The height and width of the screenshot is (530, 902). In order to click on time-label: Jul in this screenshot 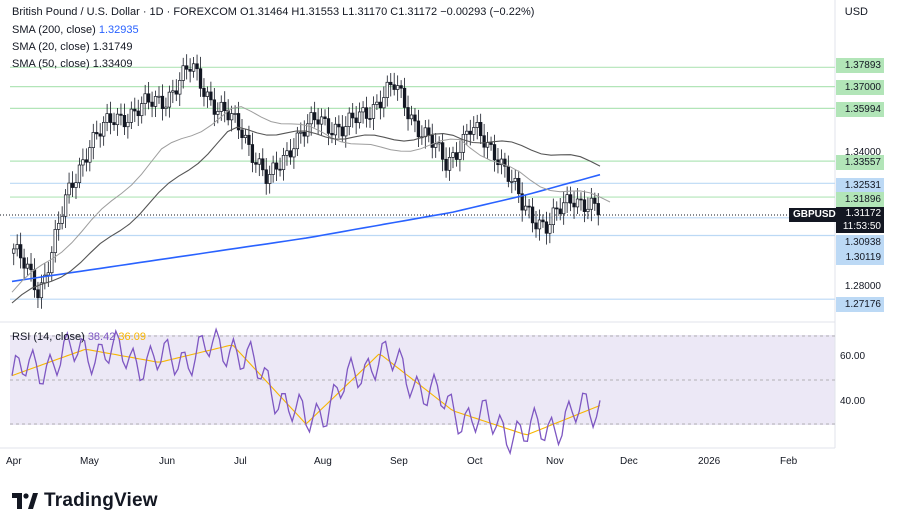, I will do `click(240, 461)`.